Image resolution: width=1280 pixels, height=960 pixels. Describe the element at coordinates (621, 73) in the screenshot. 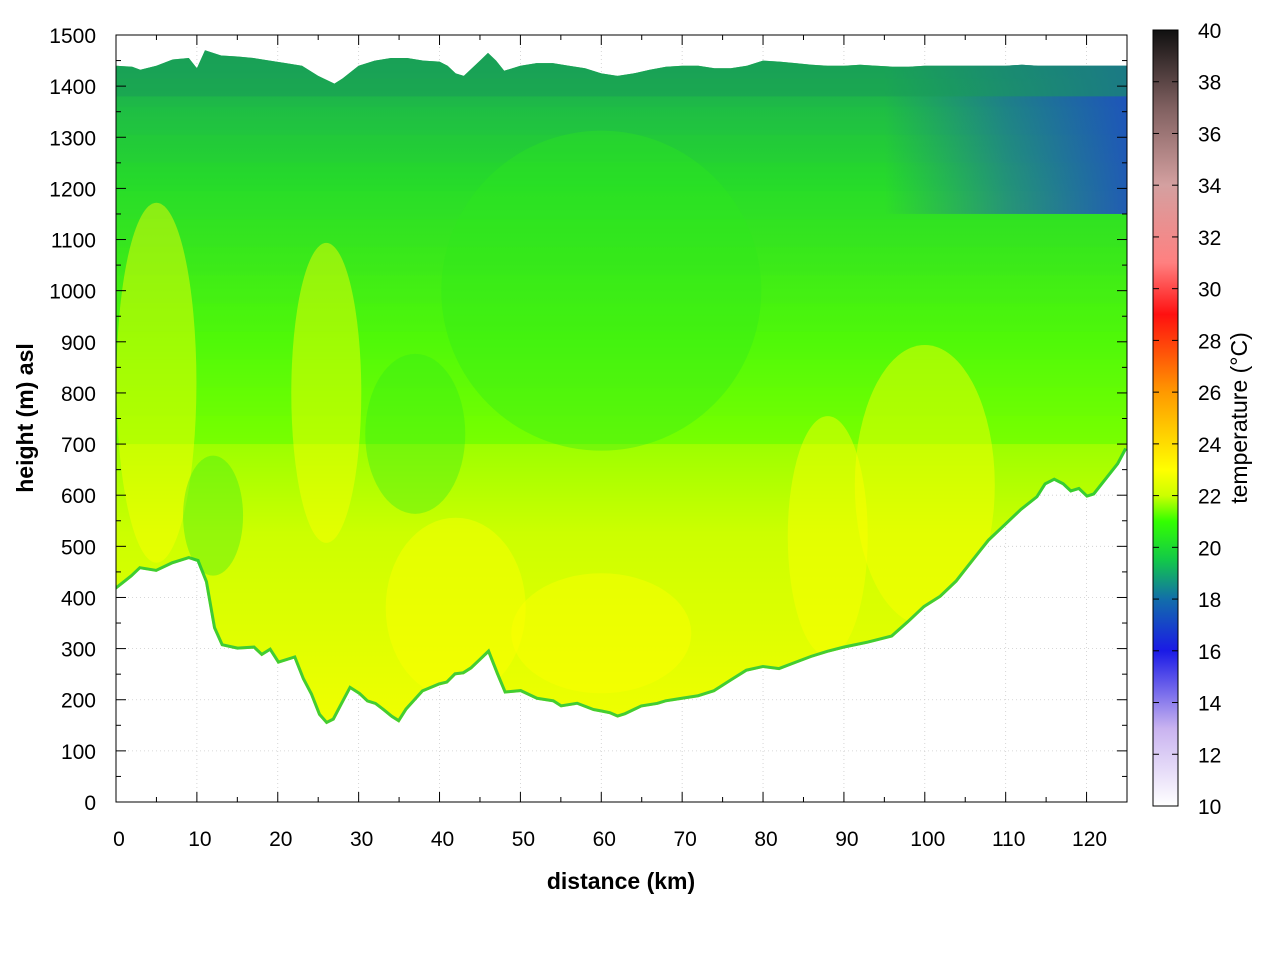

I see `upper-band` at that location.